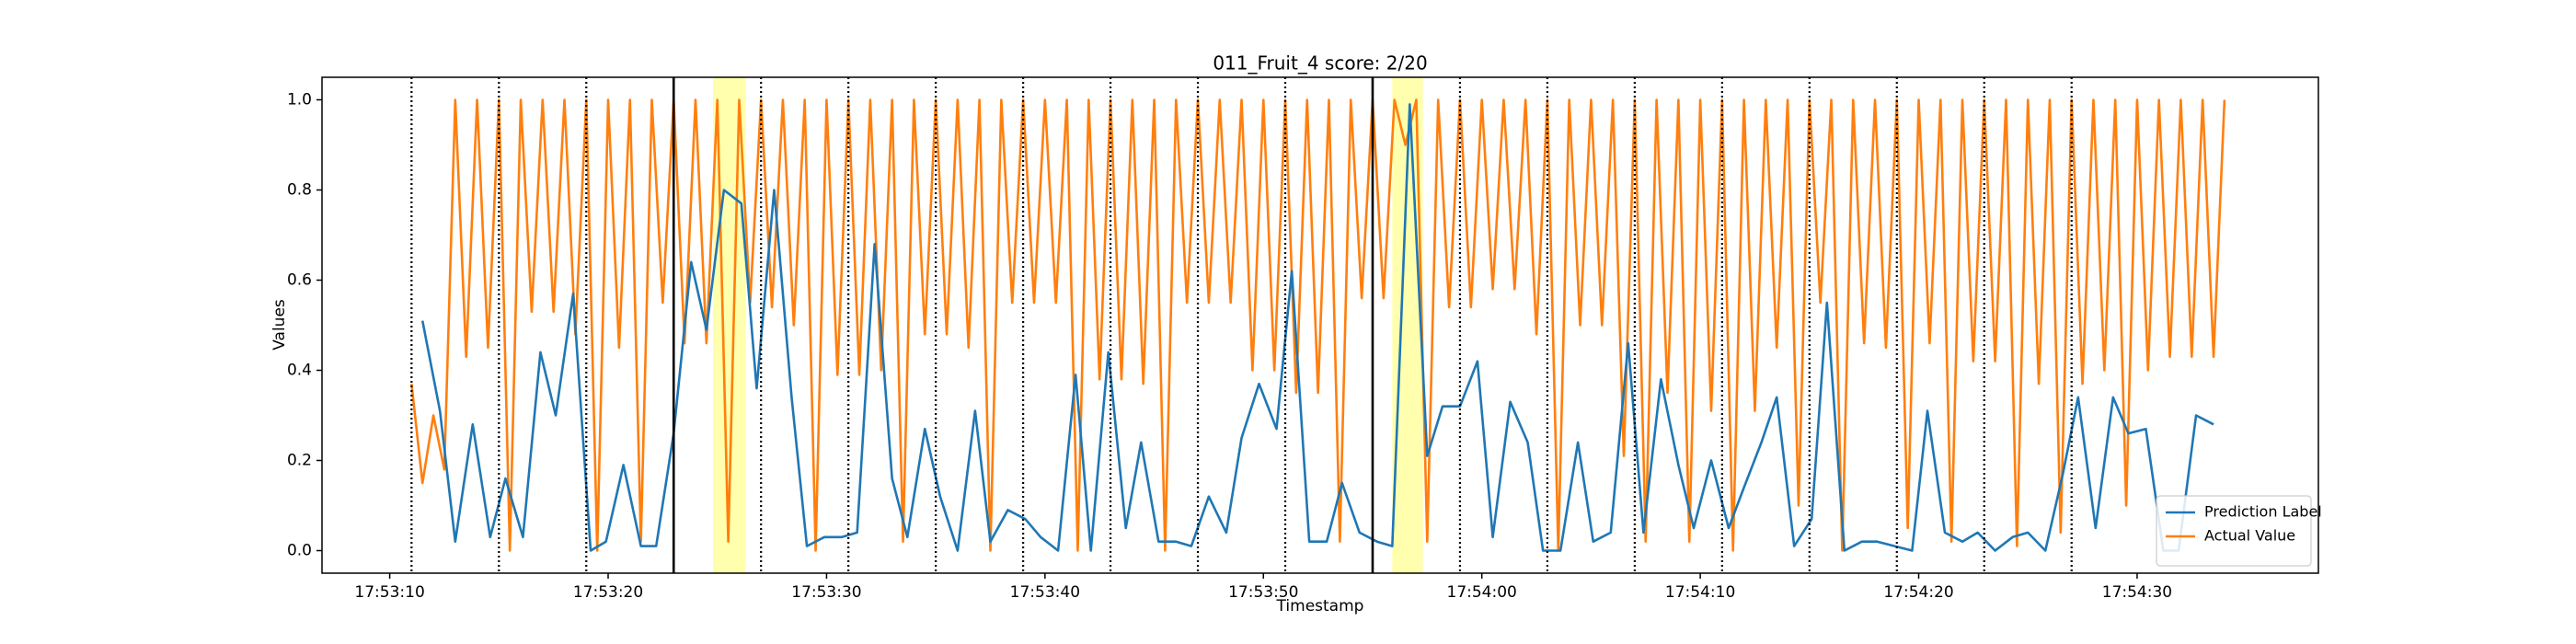 The height and width of the screenshot is (644, 2576). Describe the element at coordinates (2137, 592) in the screenshot. I see `x-tick-label: 17:54:30` at that location.